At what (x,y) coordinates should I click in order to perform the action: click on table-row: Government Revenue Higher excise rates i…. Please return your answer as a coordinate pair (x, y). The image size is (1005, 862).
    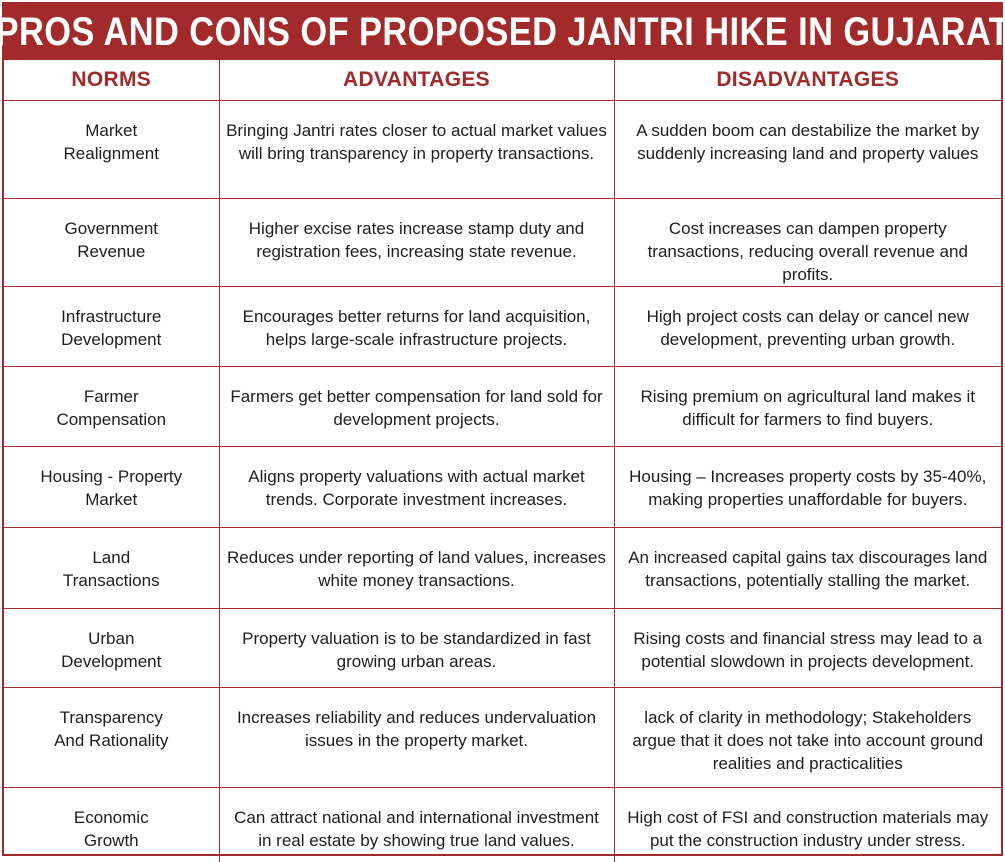
    Looking at the image, I should click on (502, 242).